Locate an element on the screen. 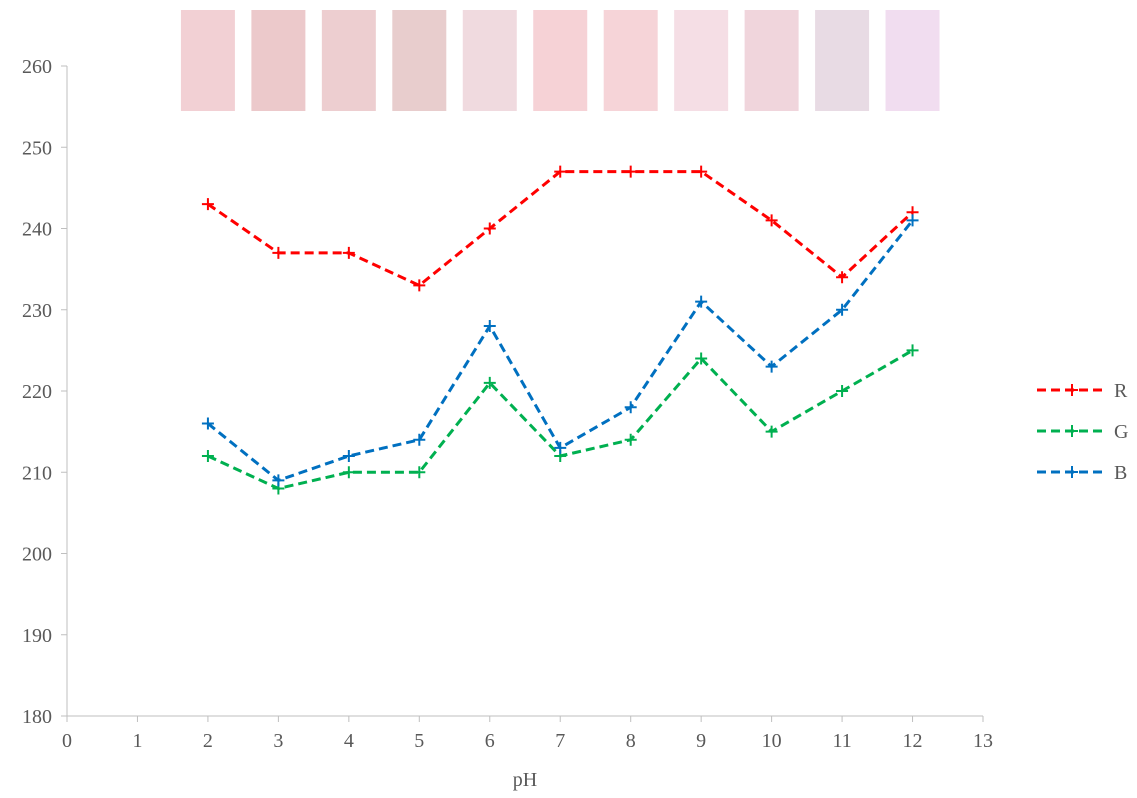 The width and height of the screenshot is (1137, 798). color-swatches is located at coordinates (560, 60).